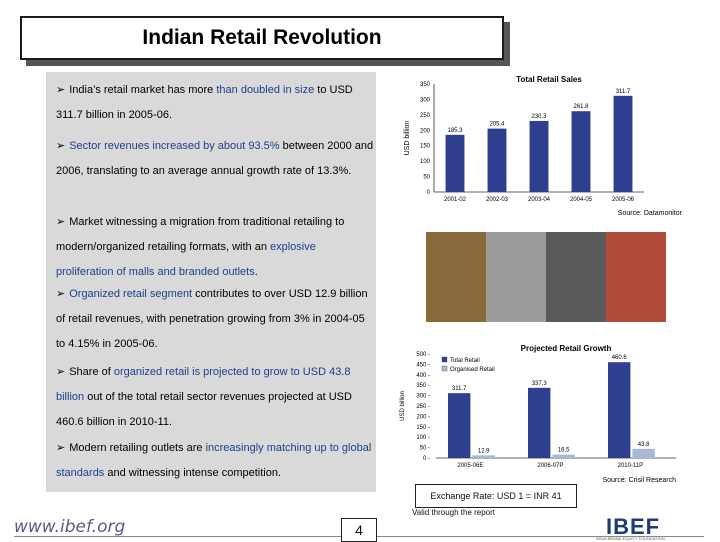  What do you see at coordinates (359, 530) in the screenshot?
I see `page-number-text: 4` at bounding box center [359, 530].